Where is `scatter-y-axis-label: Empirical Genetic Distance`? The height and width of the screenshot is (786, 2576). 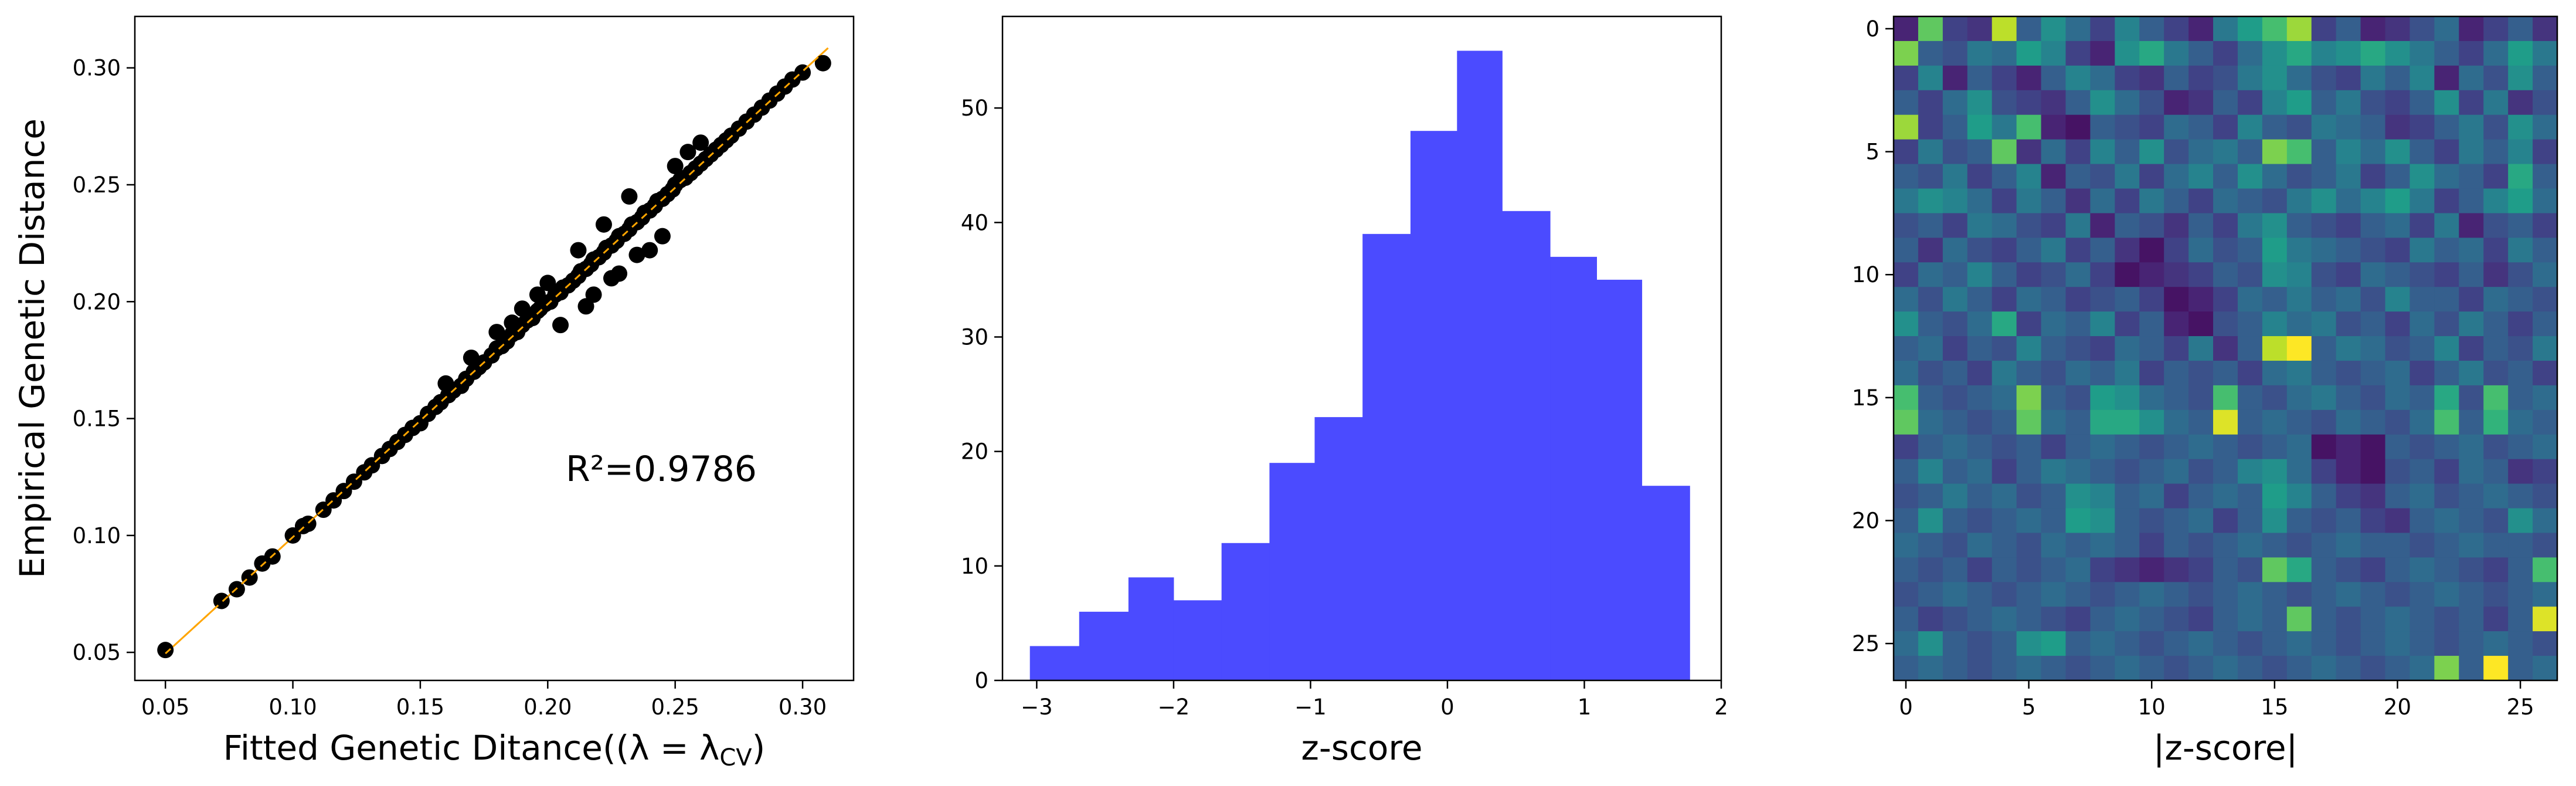
scatter-y-axis-label: Empirical Genetic Distance is located at coordinates (32, 348).